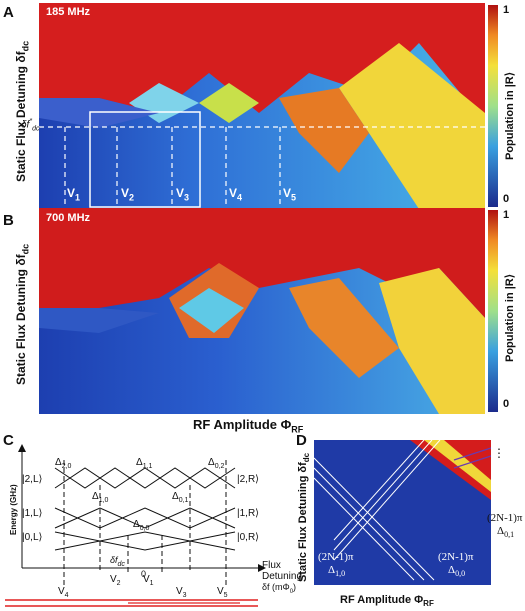 The image size is (525, 611). Describe the element at coordinates (115, 580) in the screenshot. I see `panel-c-v2: V2` at that location.